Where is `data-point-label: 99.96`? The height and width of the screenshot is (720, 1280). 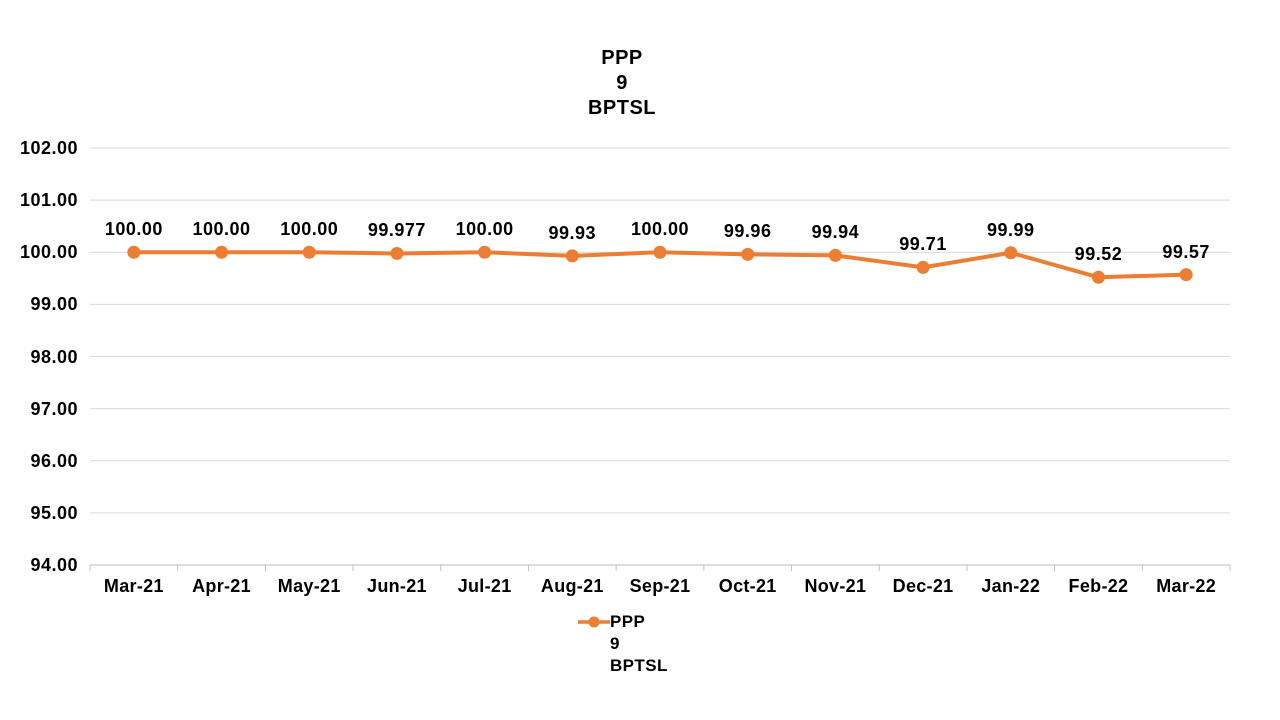 data-point-label: 99.96 is located at coordinates (747, 231).